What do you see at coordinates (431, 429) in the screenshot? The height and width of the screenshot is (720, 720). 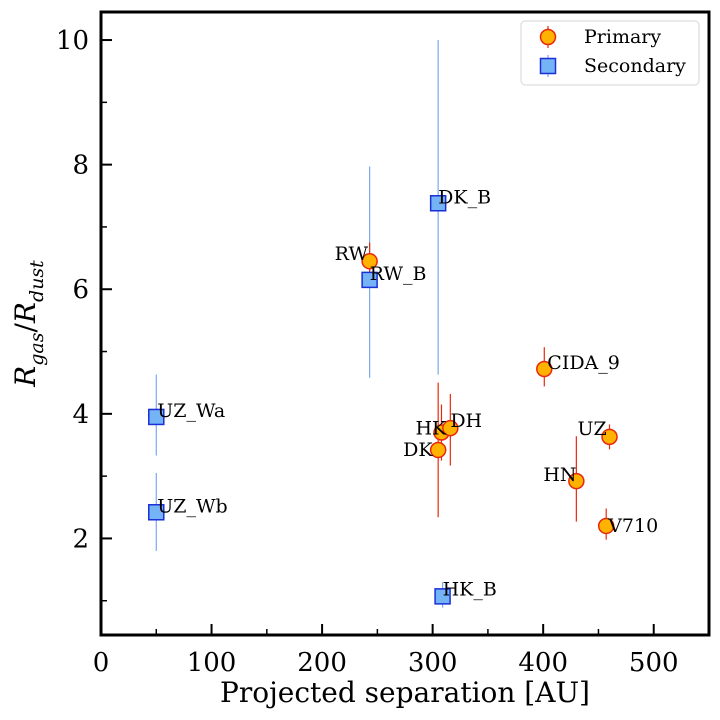 I see `point-label: HK` at bounding box center [431, 429].